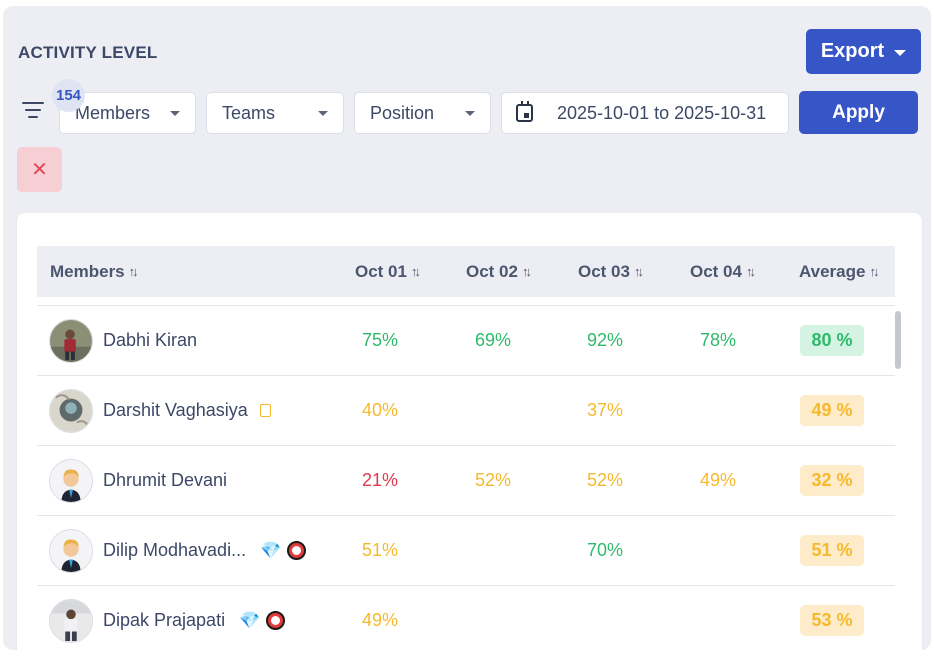 The width and height of the screenshot is (934, 656). I want to click on table-row: Dhrumit Devani 21% 52% 52% 49% 32 %, so click(466, 480).